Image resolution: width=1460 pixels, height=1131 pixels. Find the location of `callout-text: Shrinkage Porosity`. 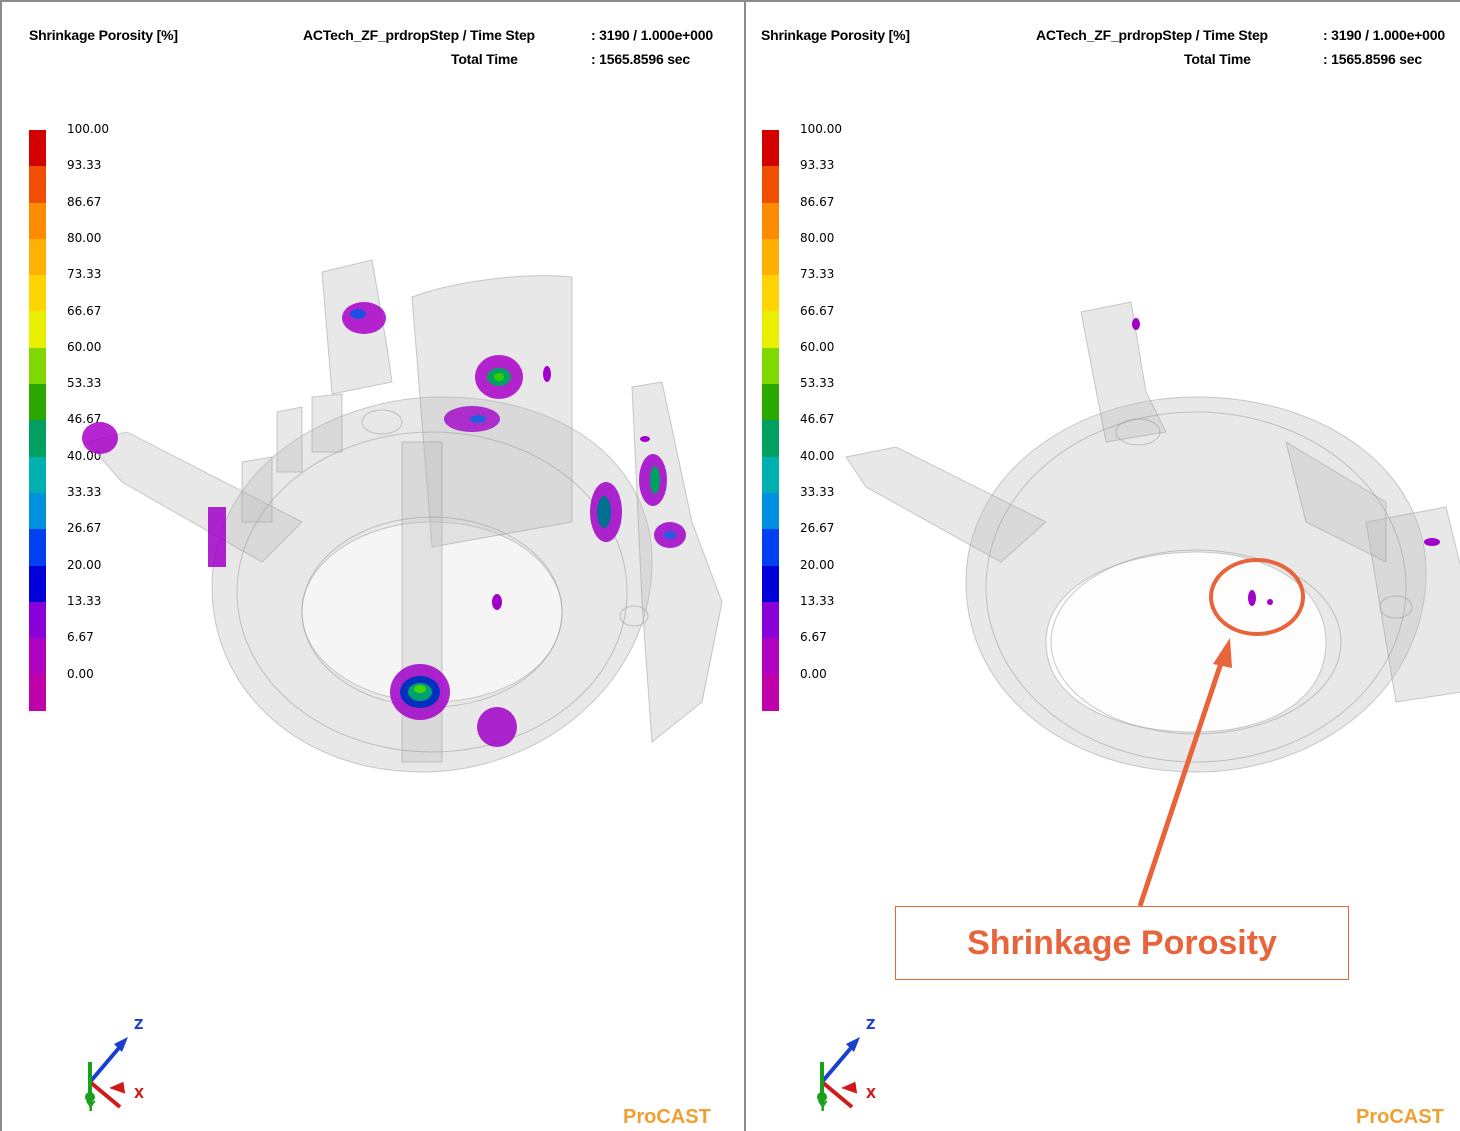

callout-text: Shrinkage Porosity is located at coordinates (1122, 942).